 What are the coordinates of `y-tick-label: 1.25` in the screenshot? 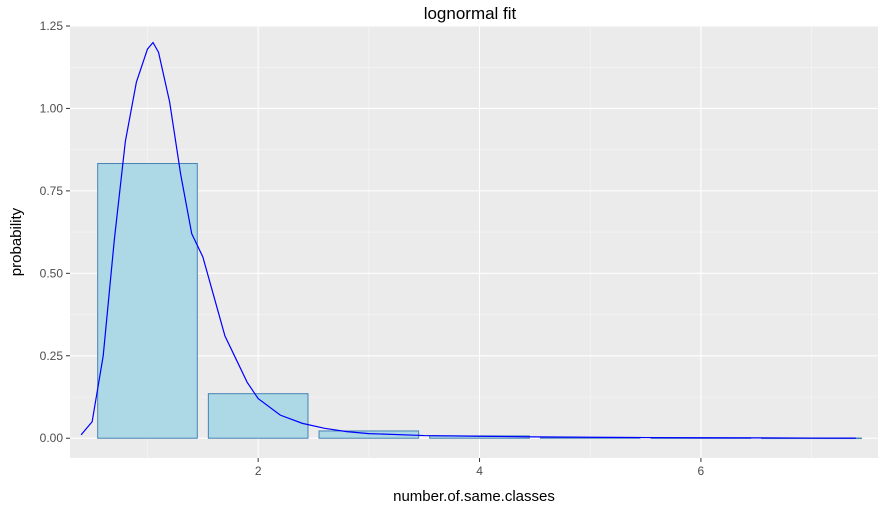 It's located at (52, 26).